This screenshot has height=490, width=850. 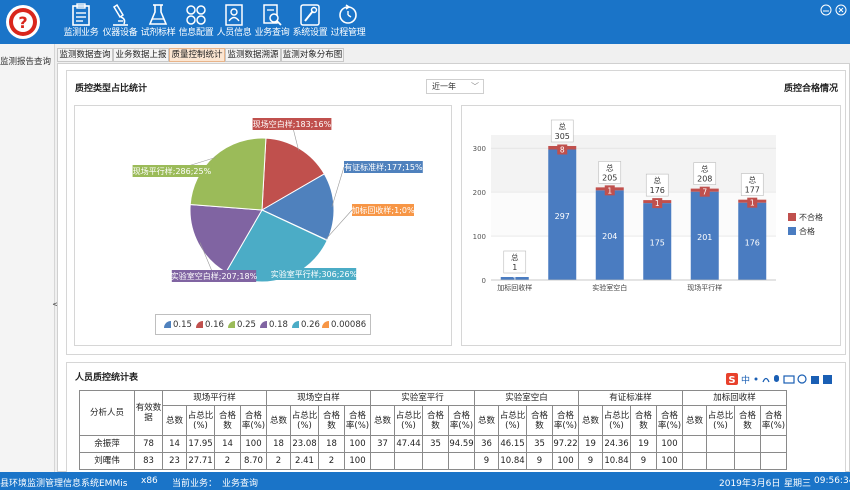 I want to click on nav-info-config: 信息配置, so click(x=196, y=23).